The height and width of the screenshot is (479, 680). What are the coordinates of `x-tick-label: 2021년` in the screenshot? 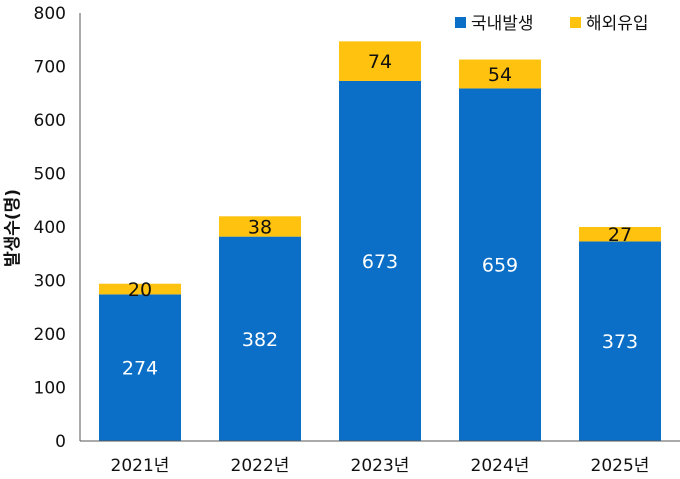 It's located at (140, 466).